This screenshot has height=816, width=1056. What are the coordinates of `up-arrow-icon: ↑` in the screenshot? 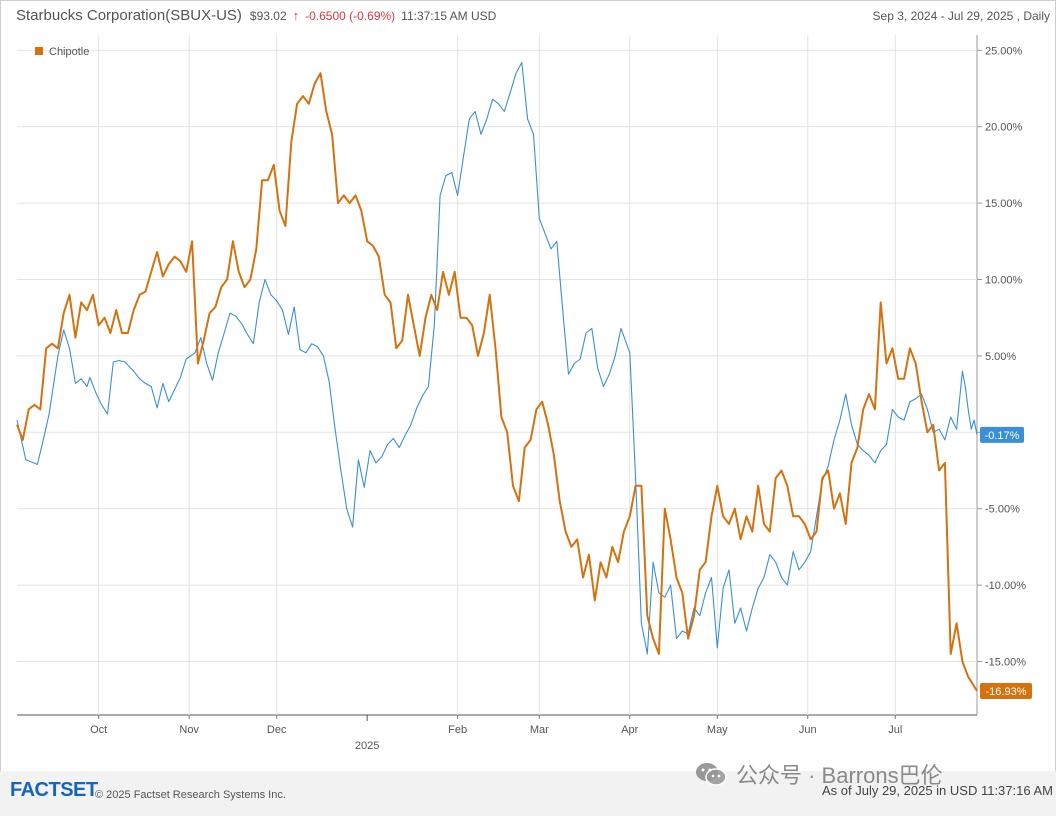 It's located at (296, 15).